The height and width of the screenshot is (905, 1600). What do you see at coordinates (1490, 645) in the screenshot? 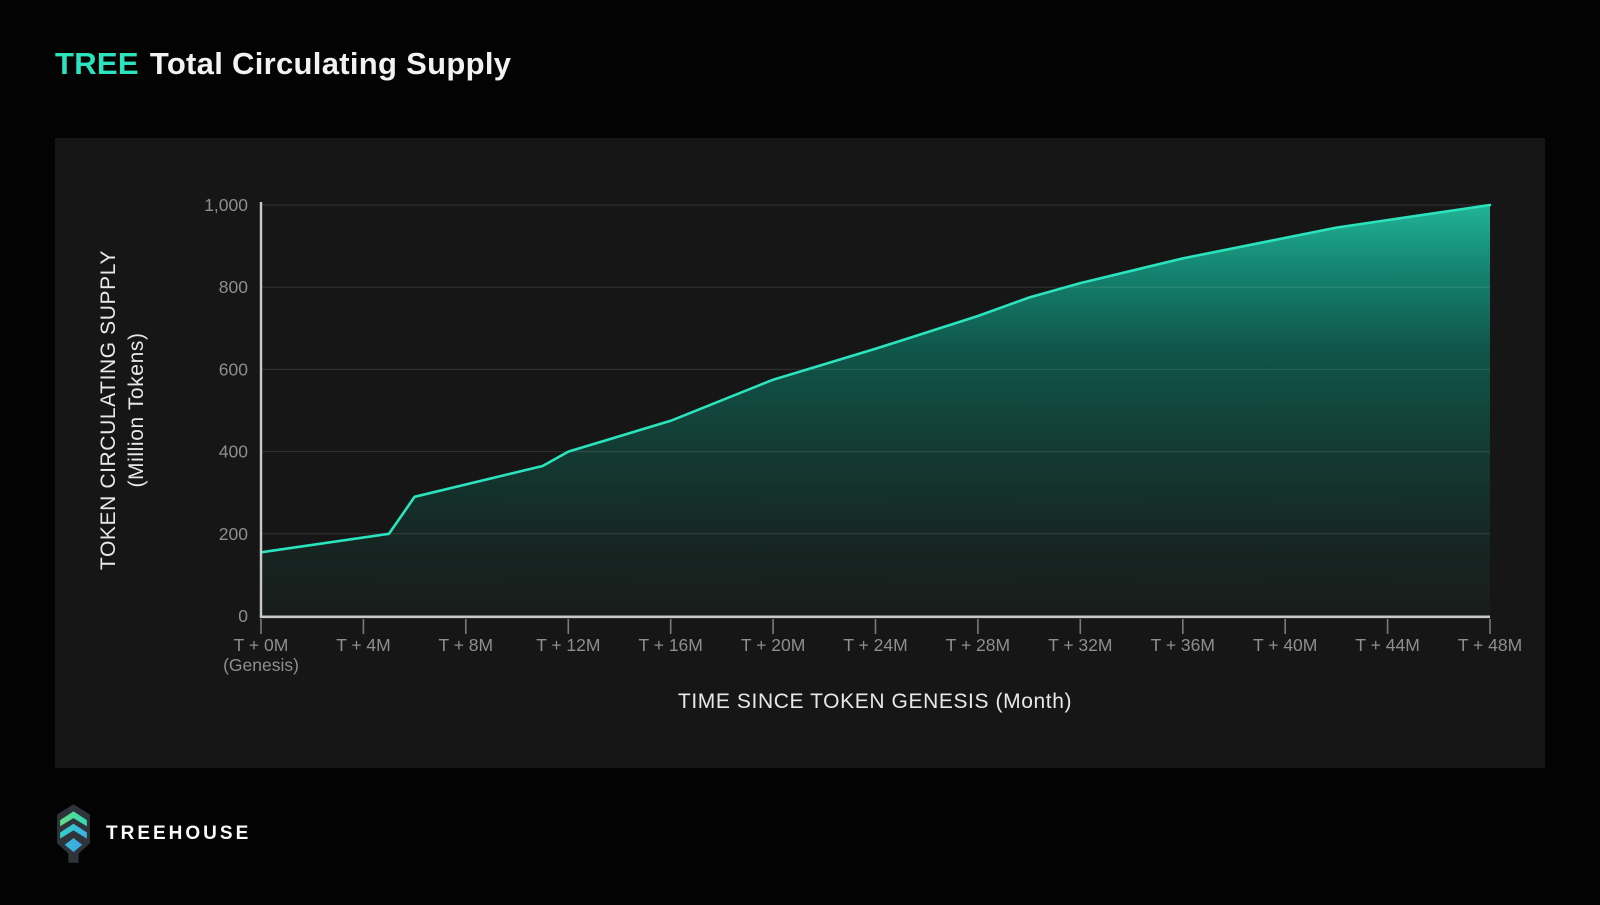
I see `x-tick-label: T + 48M` at bounding box center [1490, 645].